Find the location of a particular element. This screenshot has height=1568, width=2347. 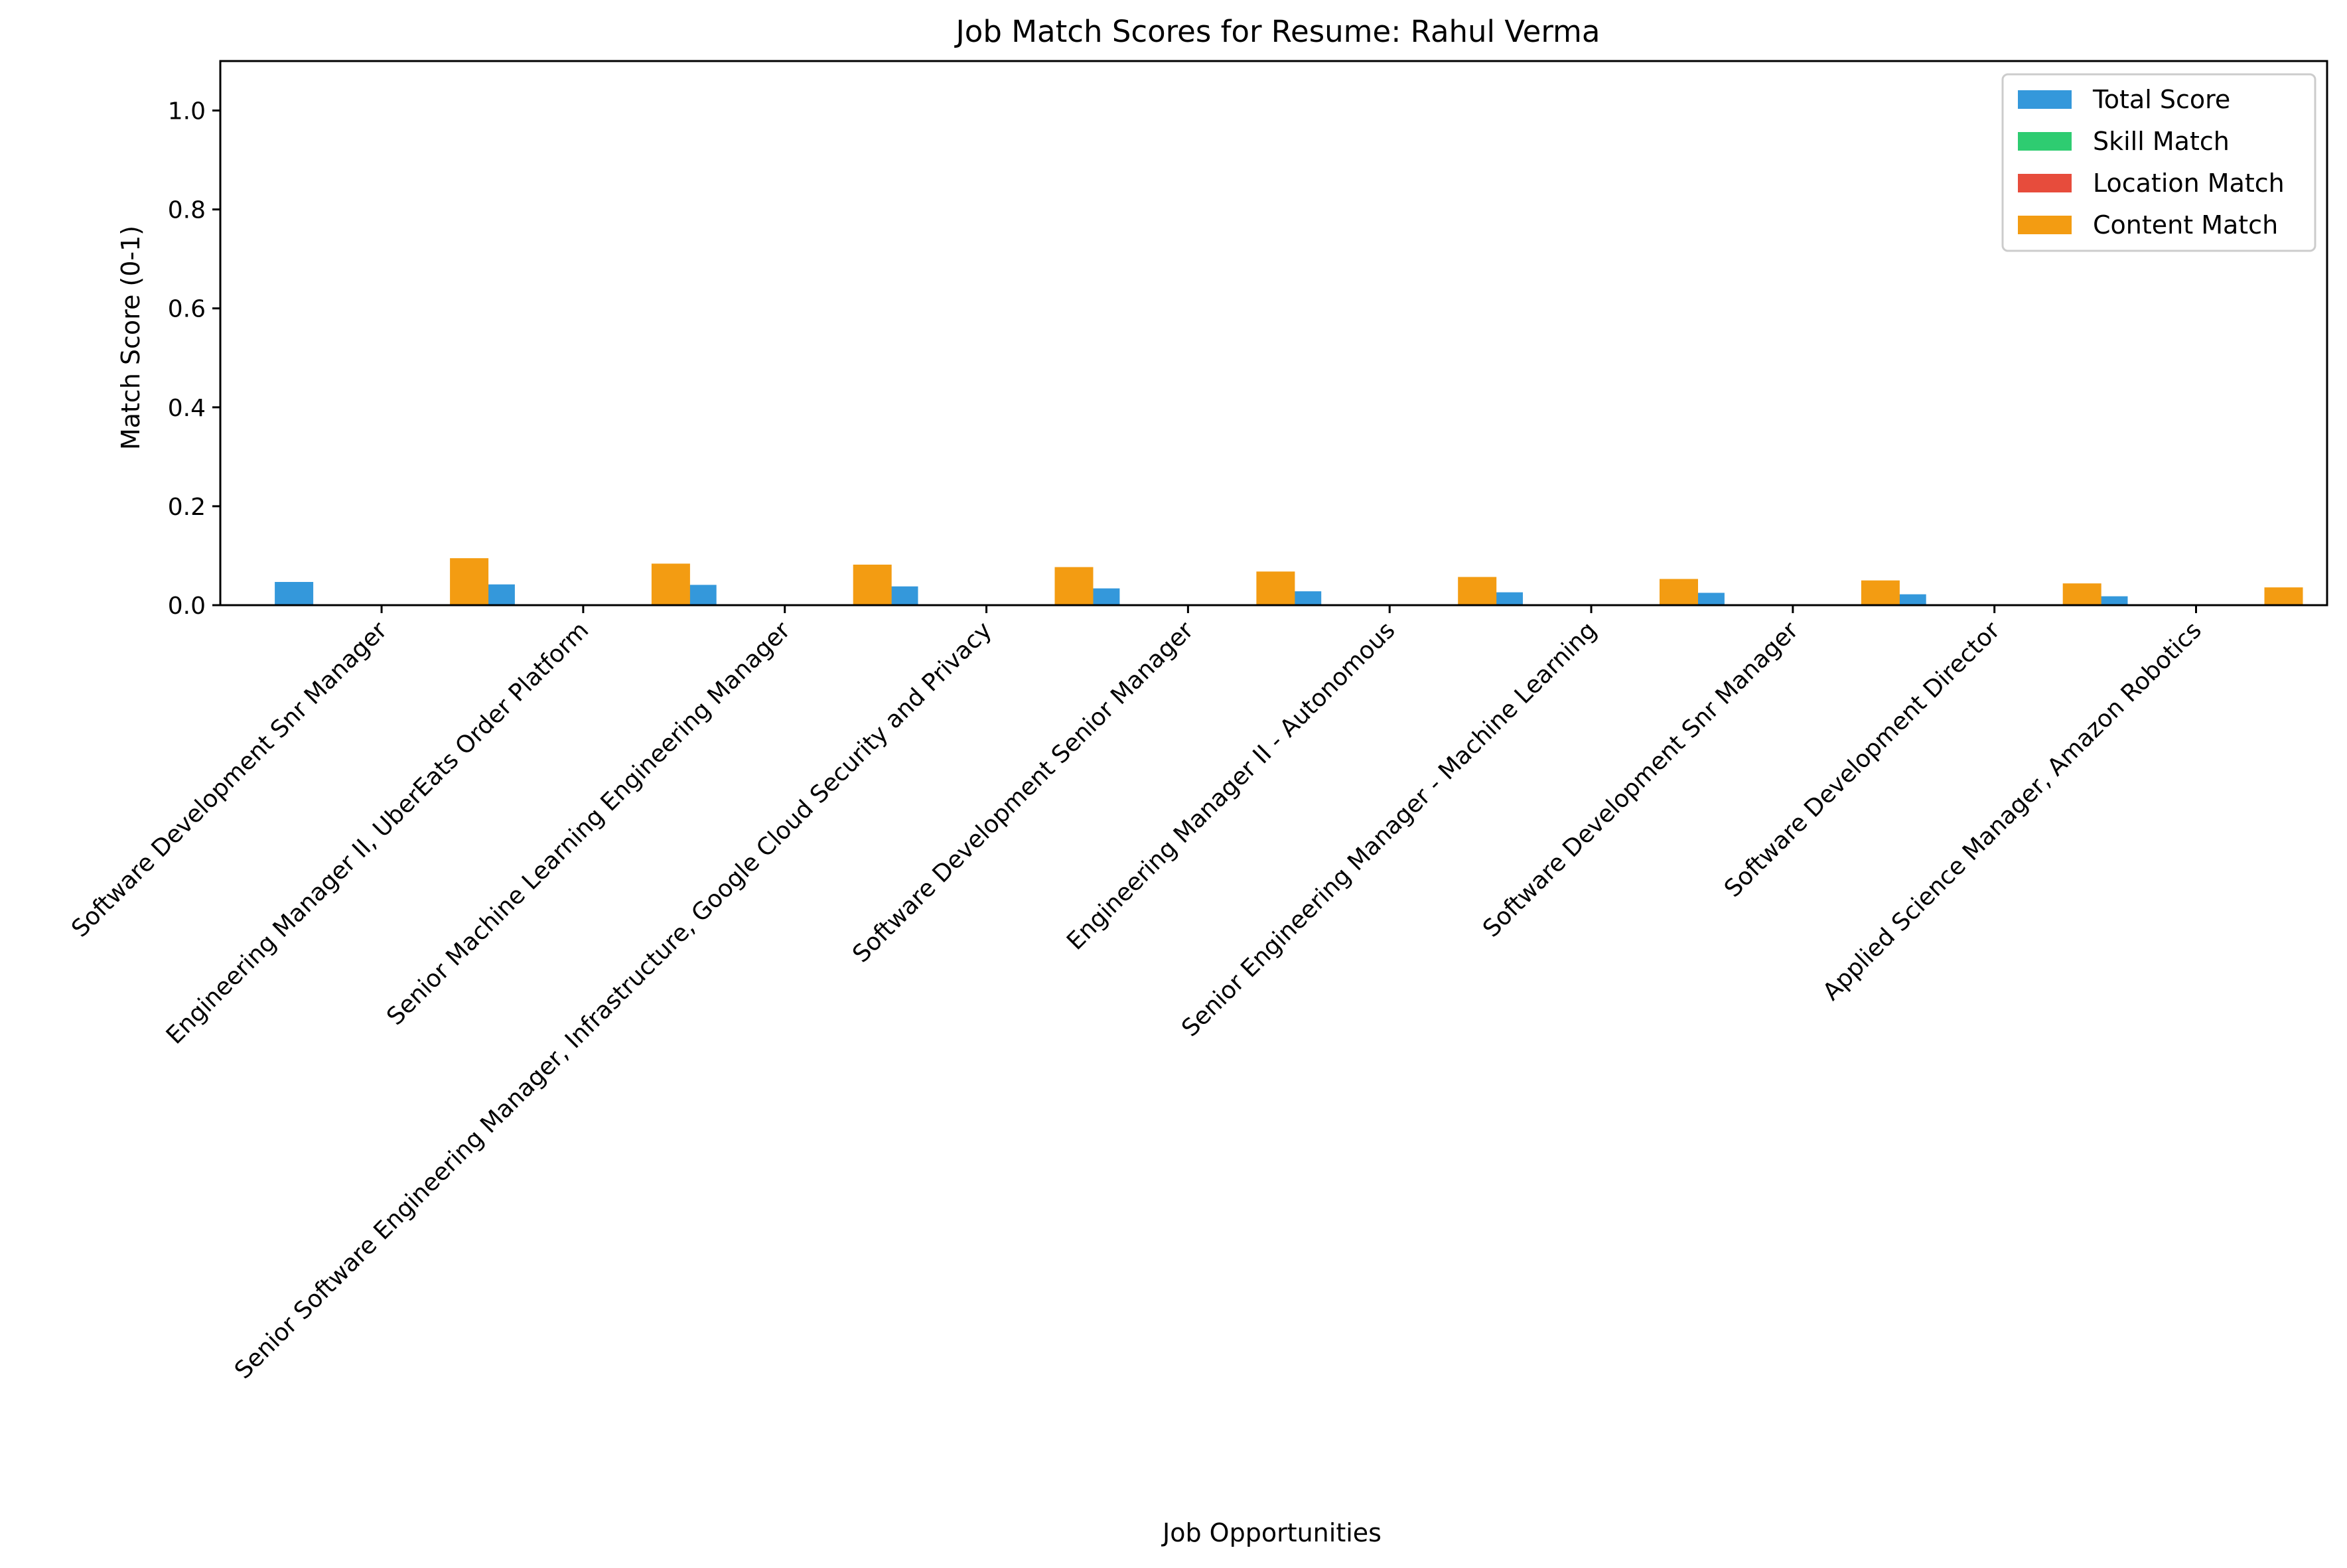

x-tick-label: Software Development Senior Manager is located at coordinates (1023, 792).